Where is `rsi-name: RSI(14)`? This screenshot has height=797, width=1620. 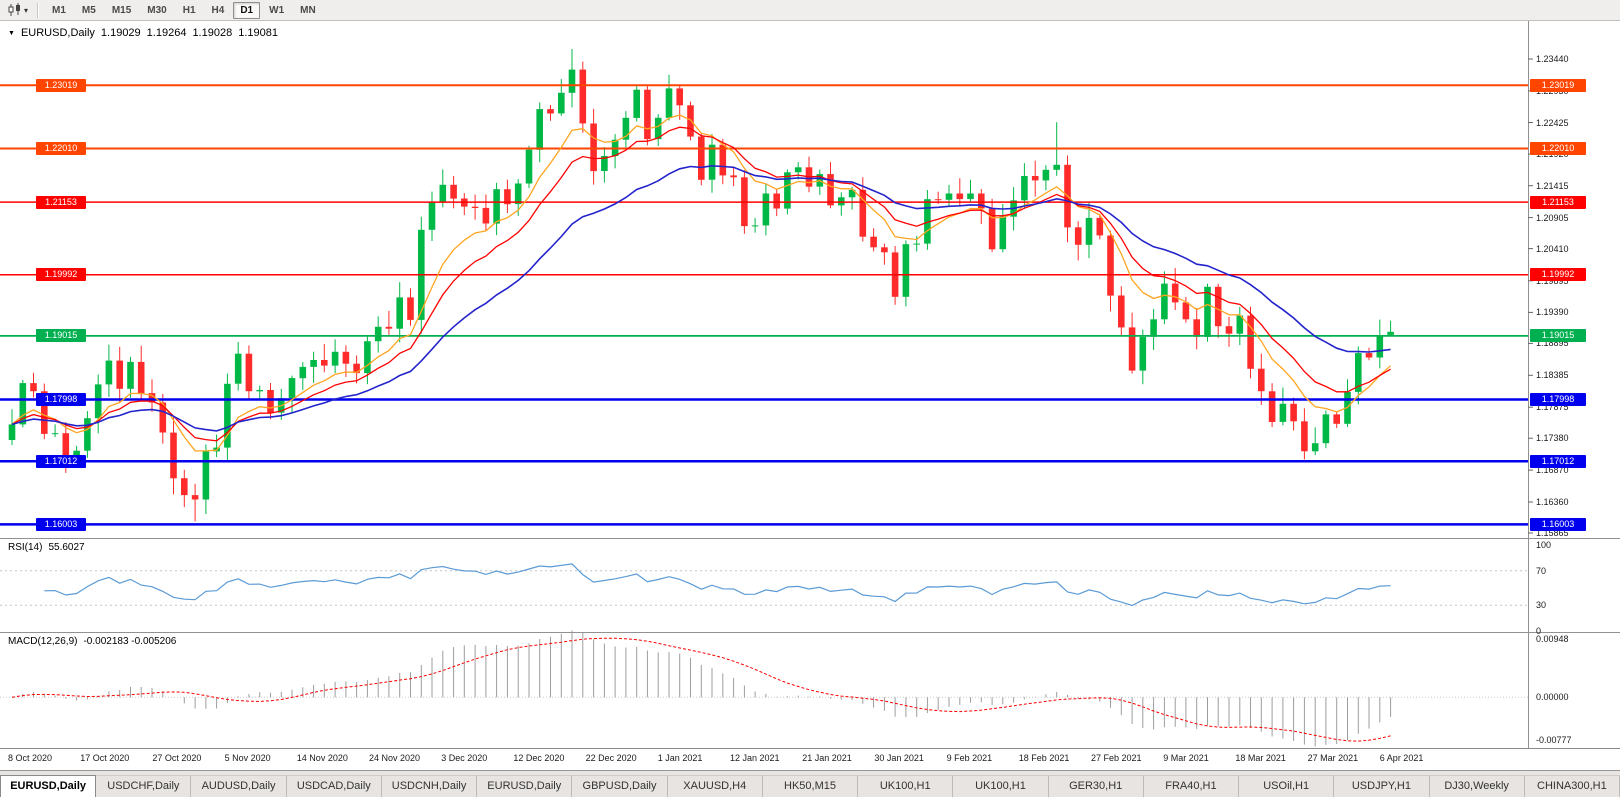
rsi-name: RSI(14) is located at coordinates (25, 547).